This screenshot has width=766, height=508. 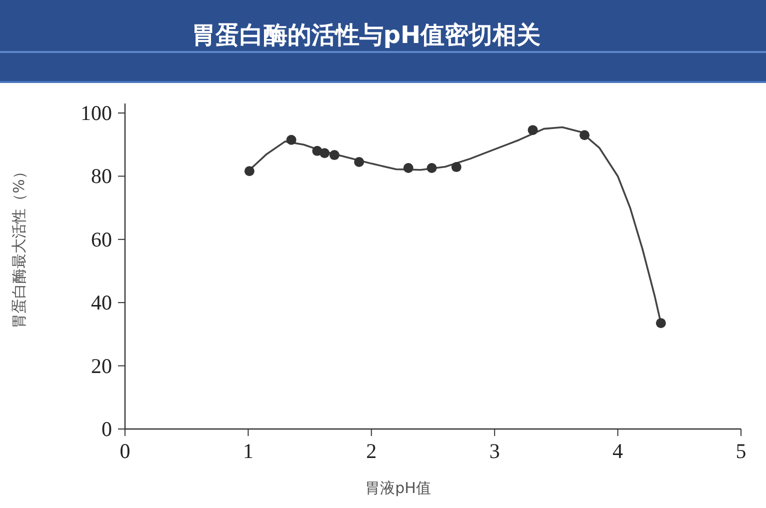 What do you see at coordinates (19, 246) in the screenshot?
I see `y-axis-title: 胃蛋白酶最大活性（%）` at bounding box center [19, 246].